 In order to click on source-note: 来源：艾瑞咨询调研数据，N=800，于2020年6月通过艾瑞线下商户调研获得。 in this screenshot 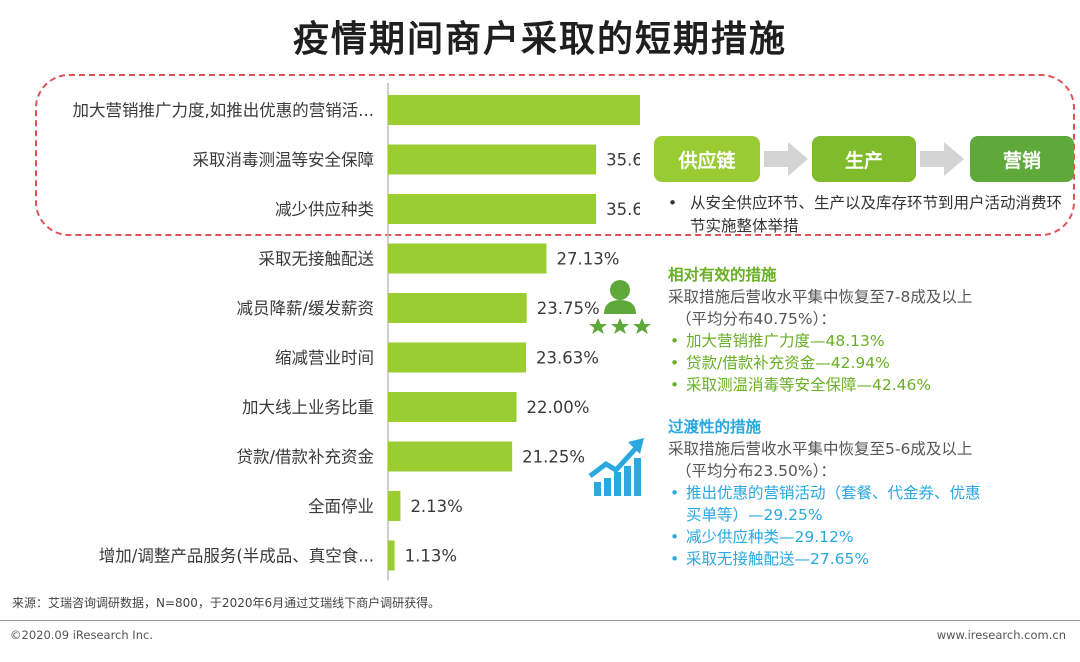, I will do `click(226, 603)`.